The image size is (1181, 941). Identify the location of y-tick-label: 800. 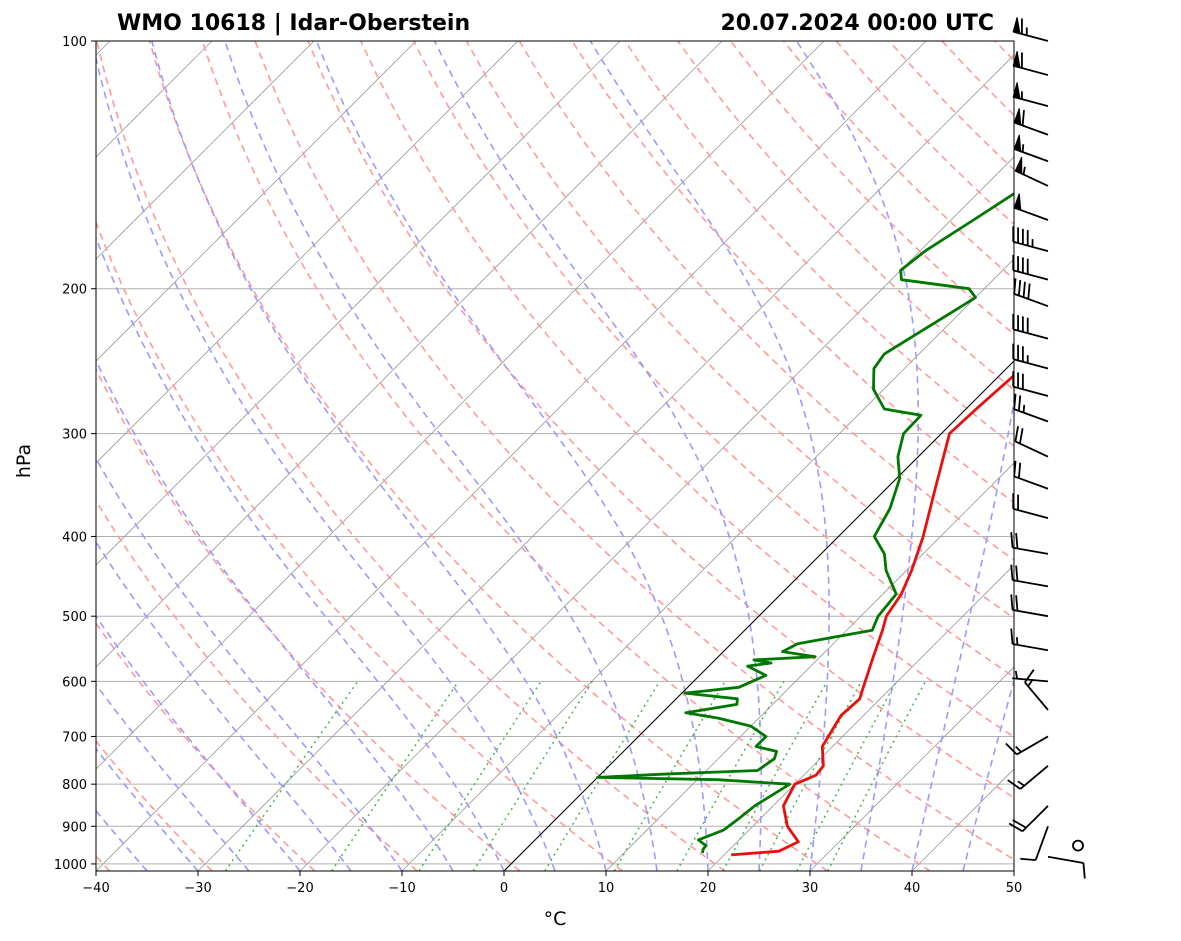
(74, 785).